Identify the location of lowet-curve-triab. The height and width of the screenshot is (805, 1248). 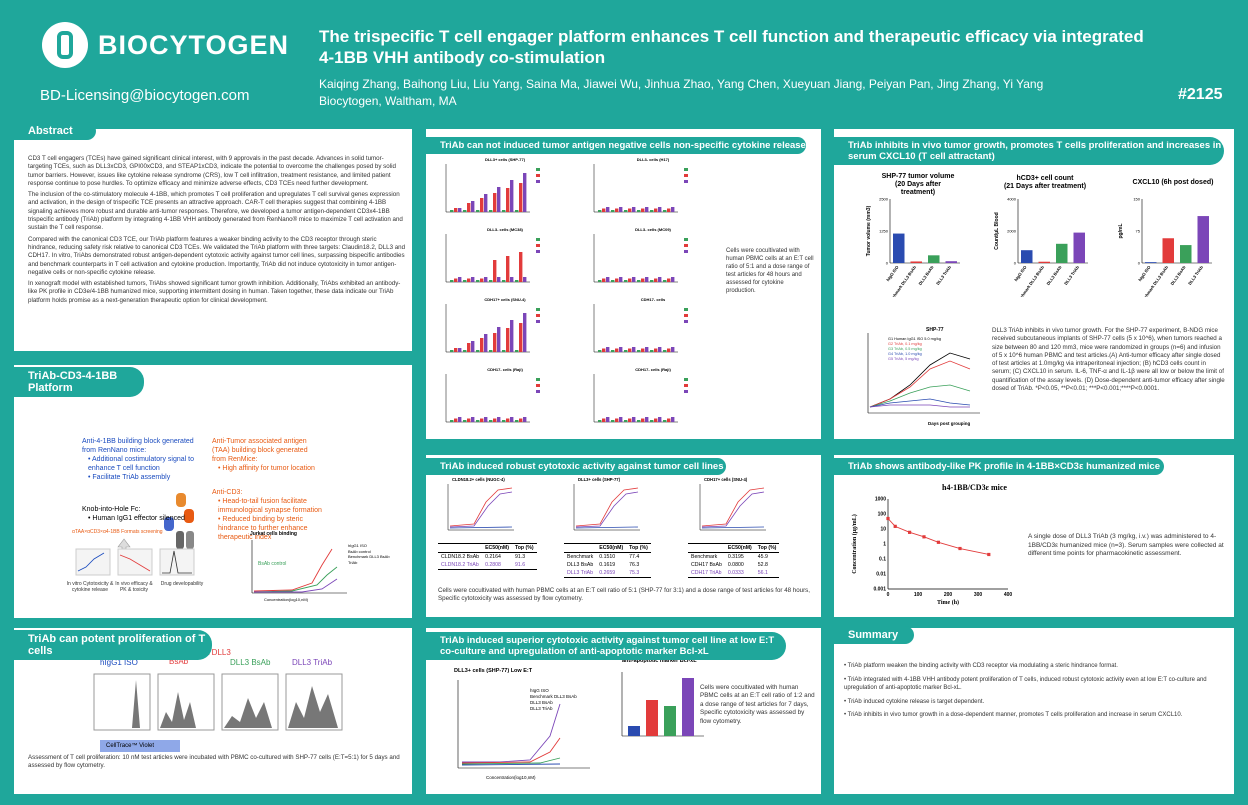
(511, 733).